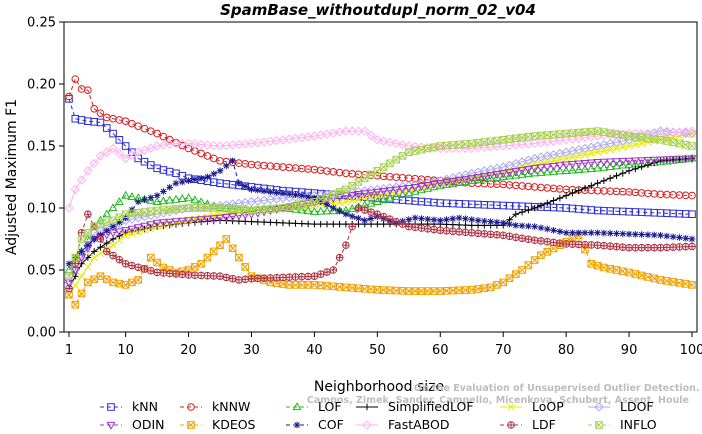  I want to click on x-tick-label: 20, so click(188, 350).